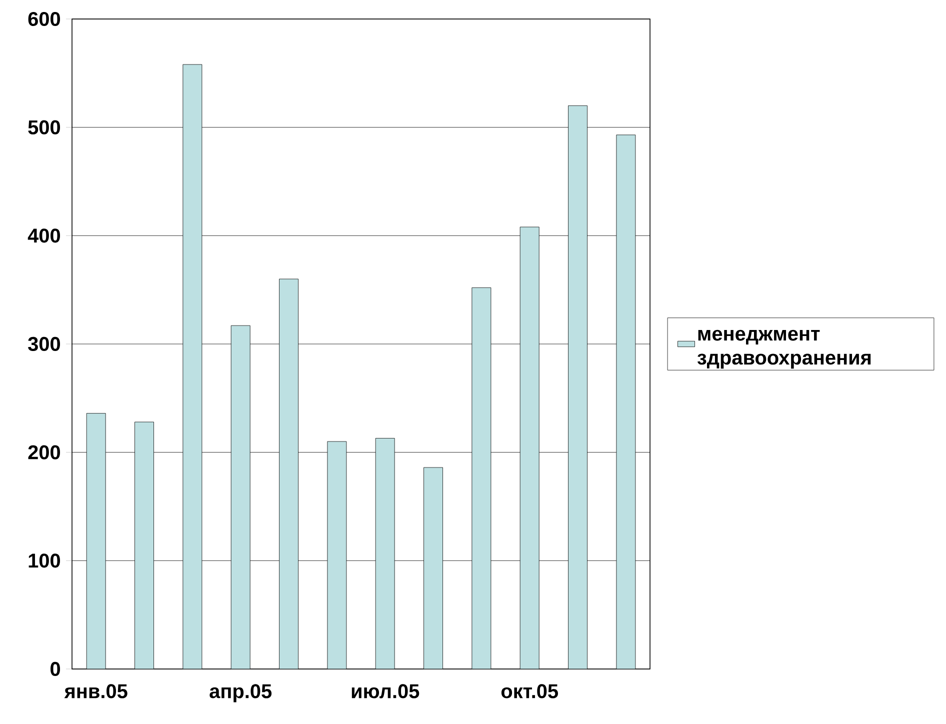  I want to click on y-tick-label: 0, so click(55, 669).